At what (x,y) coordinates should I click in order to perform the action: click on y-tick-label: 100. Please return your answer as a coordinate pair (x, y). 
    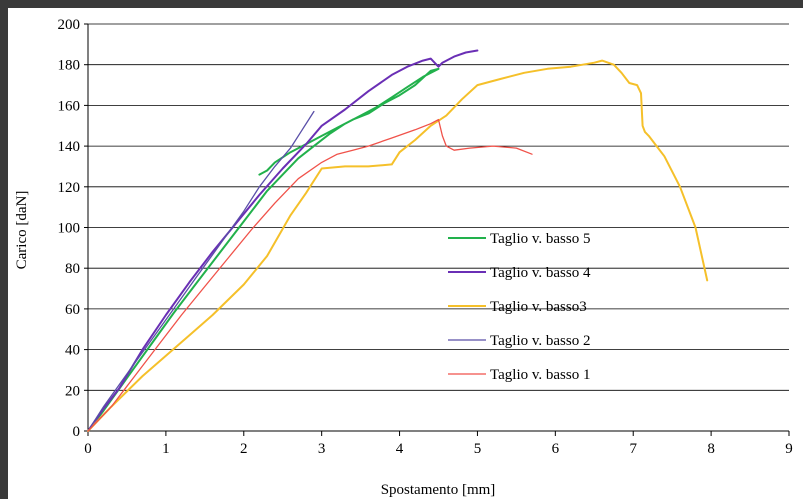
    Looking at the image, I should click on (69, 229).